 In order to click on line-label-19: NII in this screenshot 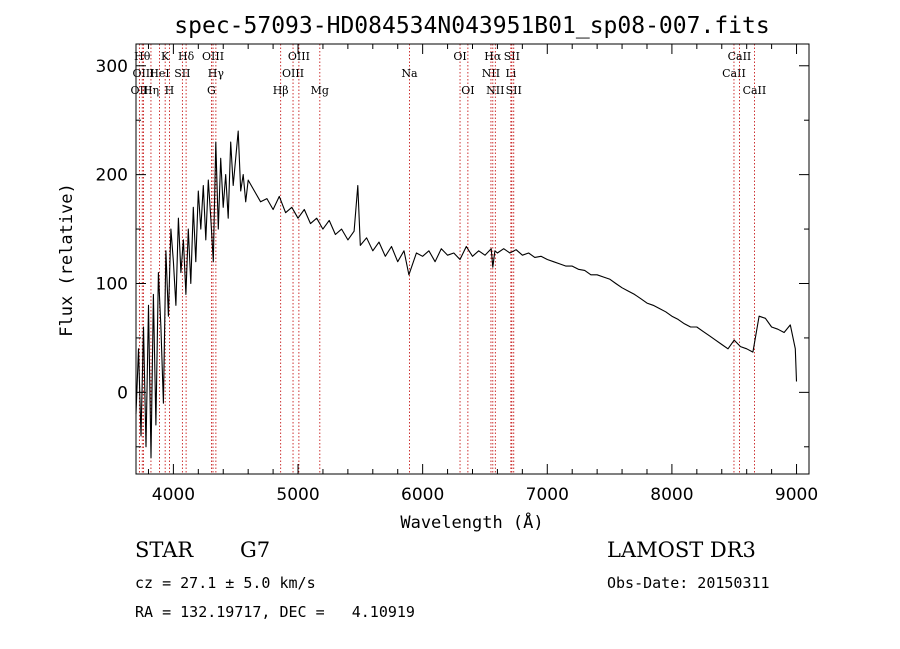, I will do `click(491, 73)`.